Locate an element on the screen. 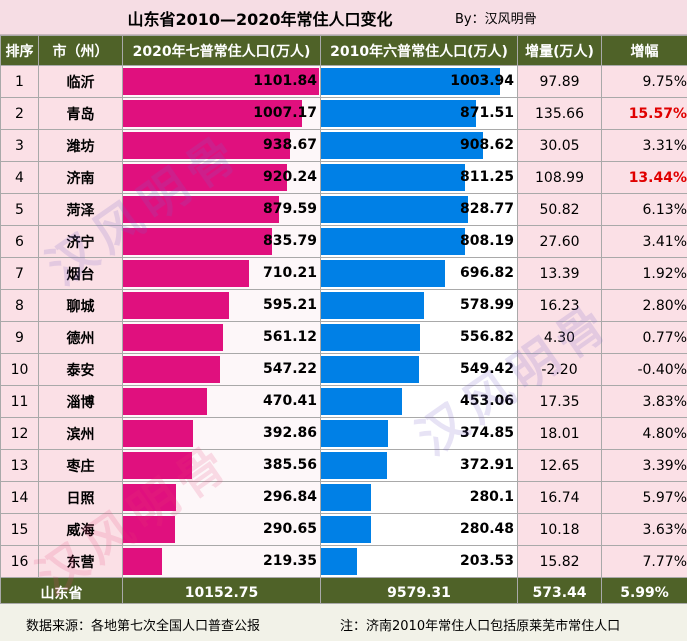  row-growth: 3.83% is located at coordinates (644, 401).